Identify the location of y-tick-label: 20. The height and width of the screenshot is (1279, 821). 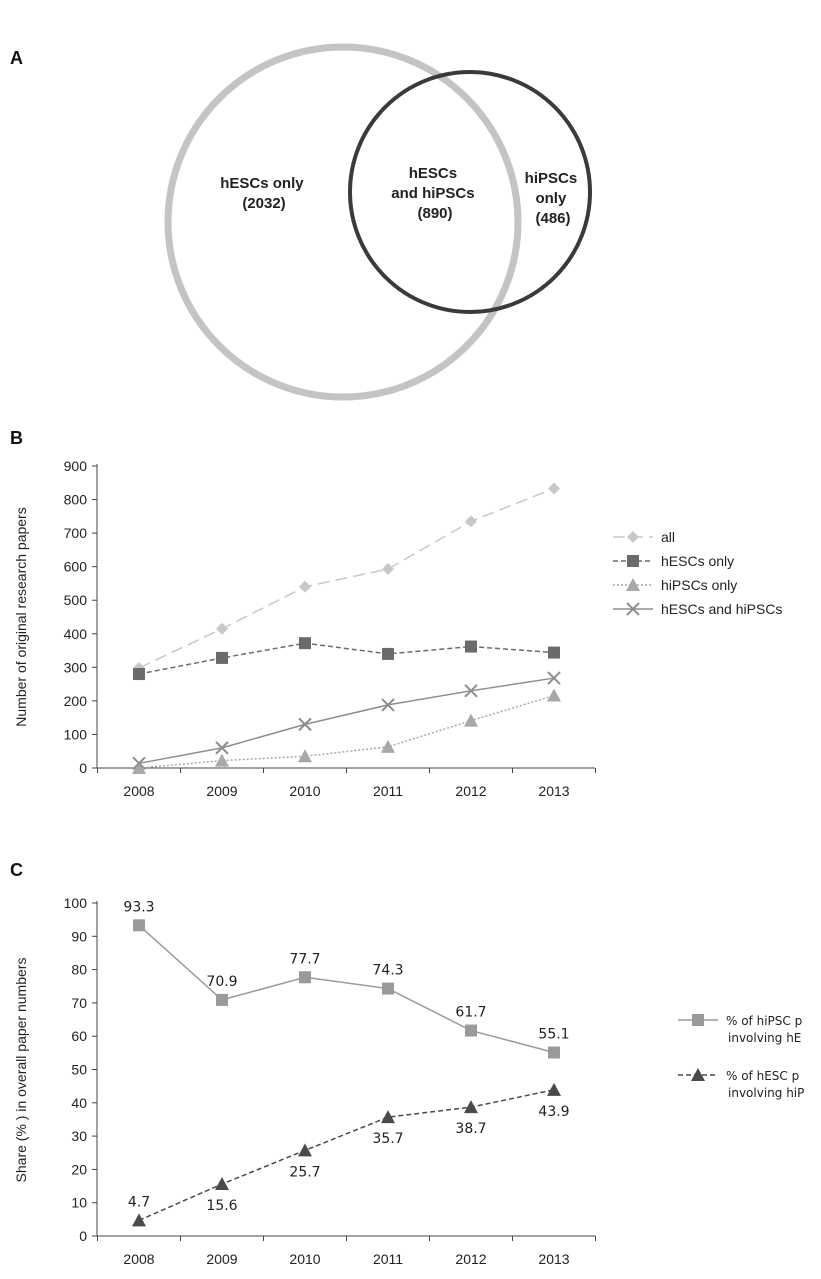
(79, 1169).